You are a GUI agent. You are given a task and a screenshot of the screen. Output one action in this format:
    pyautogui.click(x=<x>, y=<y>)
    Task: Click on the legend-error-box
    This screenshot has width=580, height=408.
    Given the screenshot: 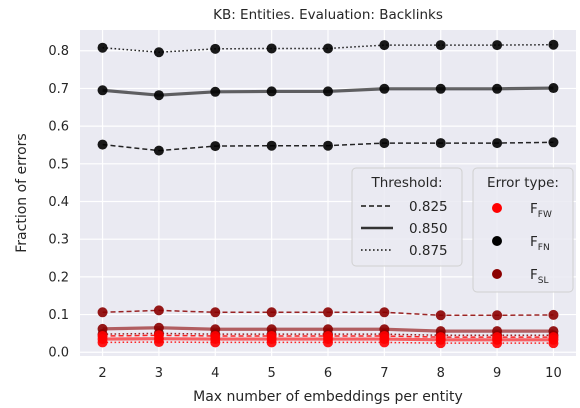 What is the action you would take?
    pyautogui.click(x=523, y=230)
    